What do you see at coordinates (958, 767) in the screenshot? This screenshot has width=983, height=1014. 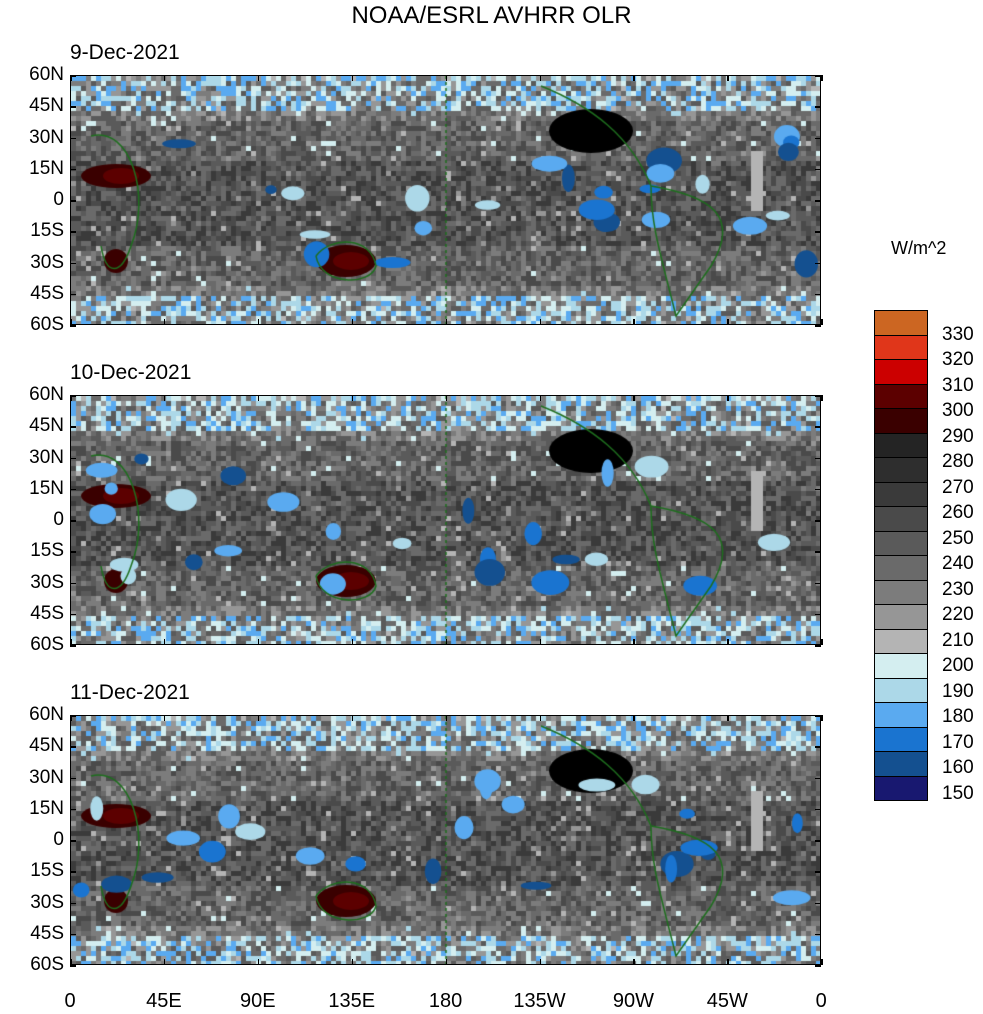 I see `colorbar-label: 160` at bounding box center [958, 767].